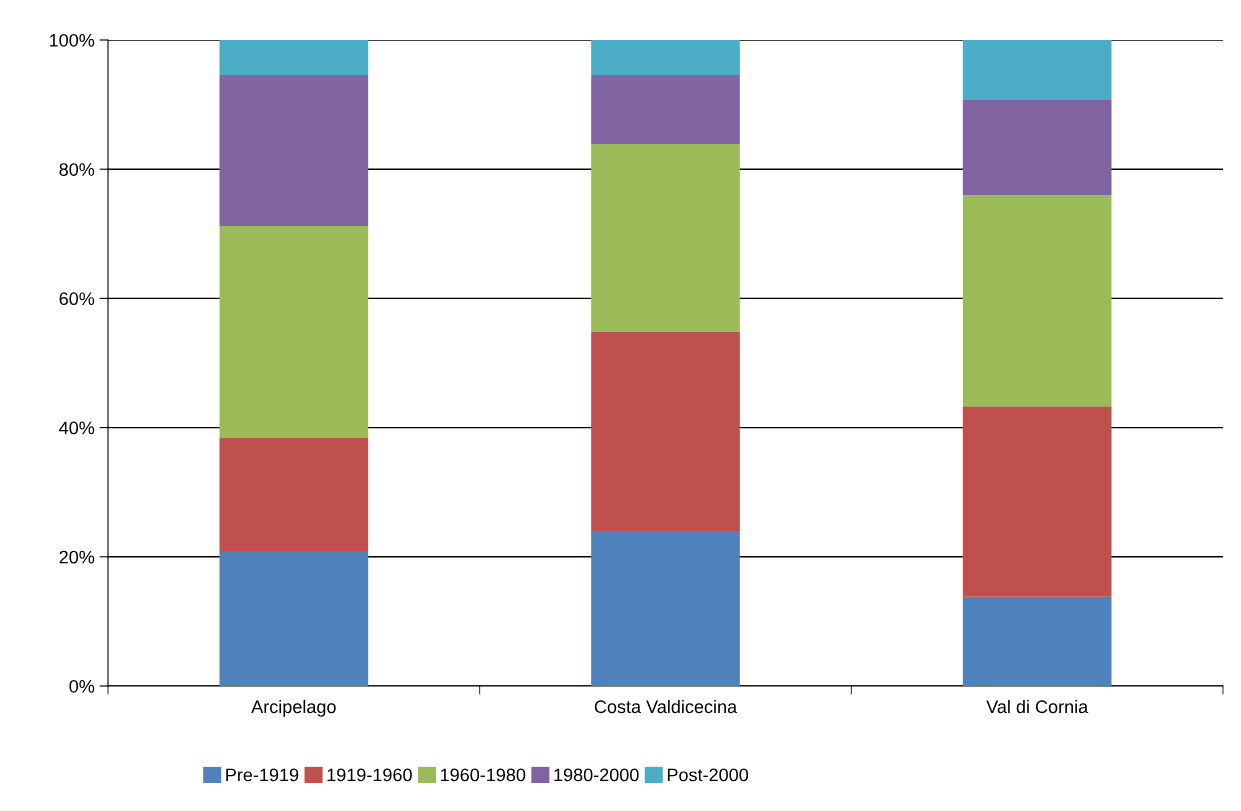 This screenshot has width=1241, height=811. I want to click on y-tick-label: 60%, so click(77, 299).